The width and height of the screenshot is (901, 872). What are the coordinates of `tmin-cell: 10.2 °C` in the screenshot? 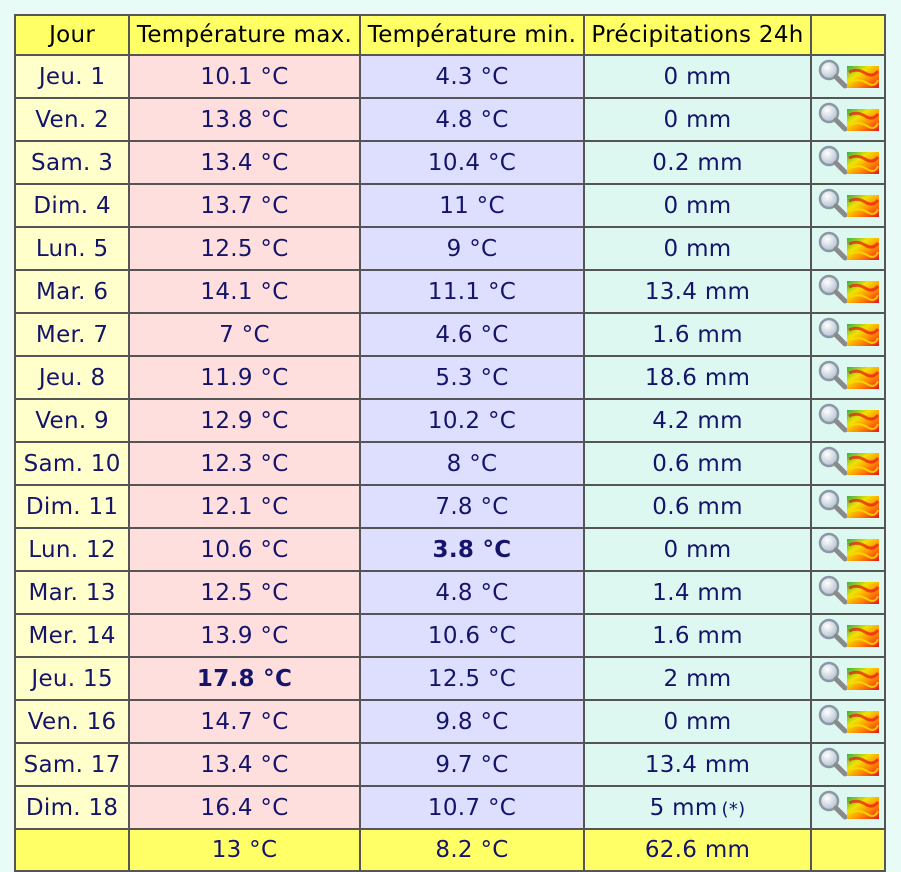 It's located at (473, 421).